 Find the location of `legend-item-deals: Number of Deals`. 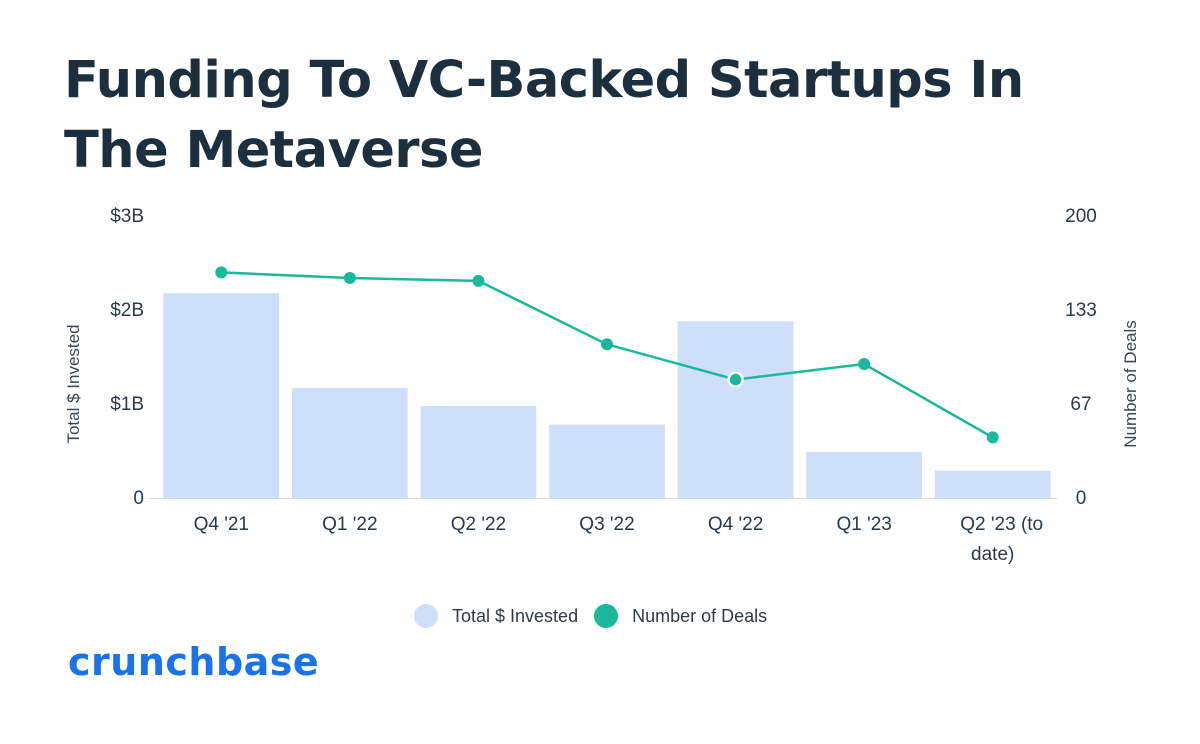

legend-item-deals: Number of Deals is located at coordinates (680, 616).